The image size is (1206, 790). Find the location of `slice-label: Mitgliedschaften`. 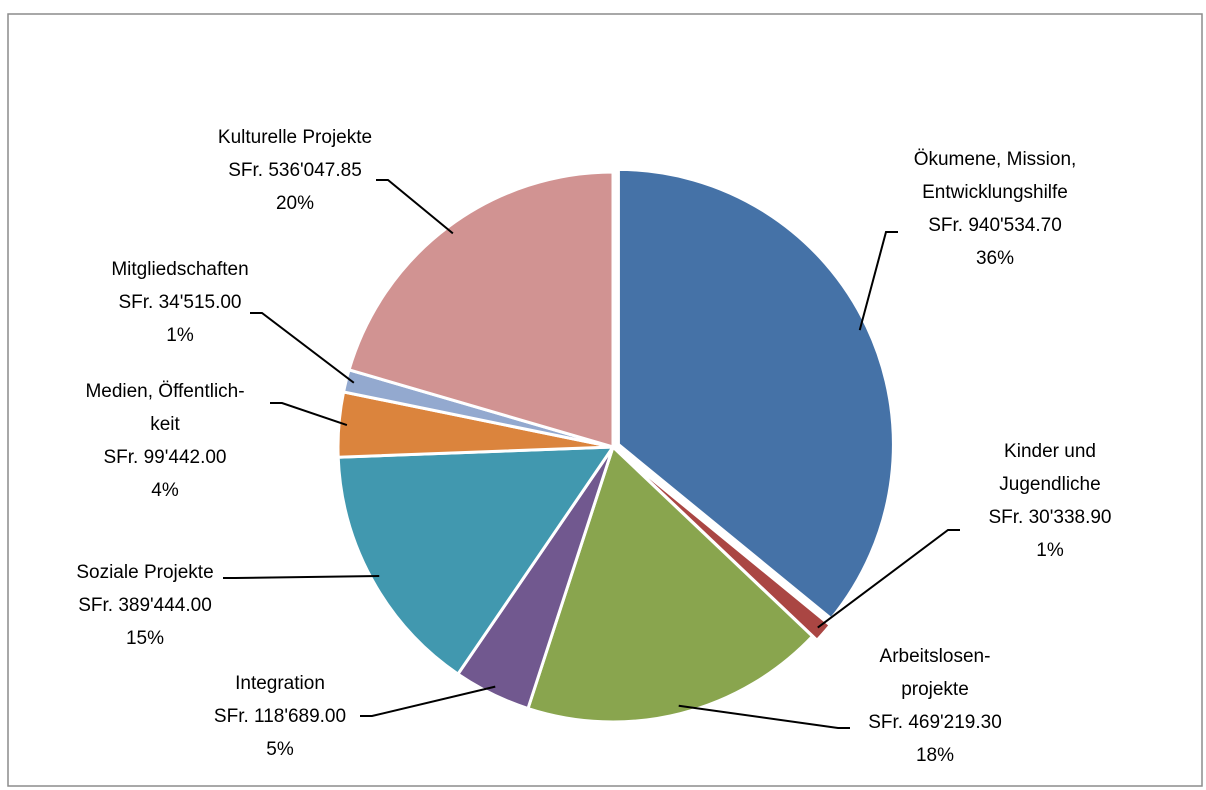

slice-label: Mitgliedschaften is located at coordinates (179, 269).